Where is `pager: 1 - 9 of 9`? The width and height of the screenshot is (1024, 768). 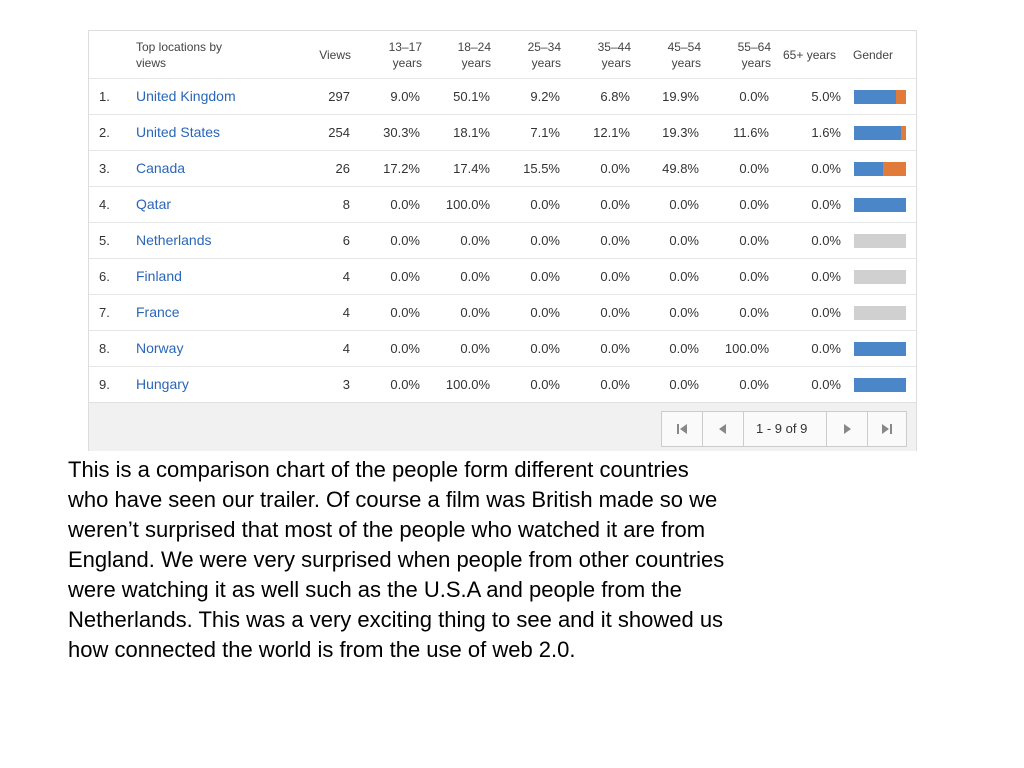
pager: 1 - 9 of 9 is located at coordinates (784, 429).